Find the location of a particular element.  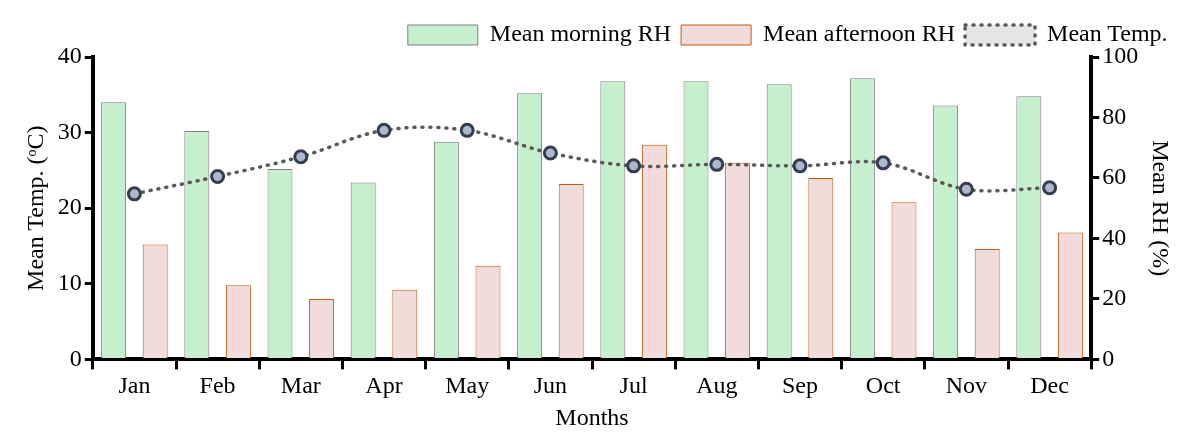

x-tick-label: May is located at coordinates (467, 385).